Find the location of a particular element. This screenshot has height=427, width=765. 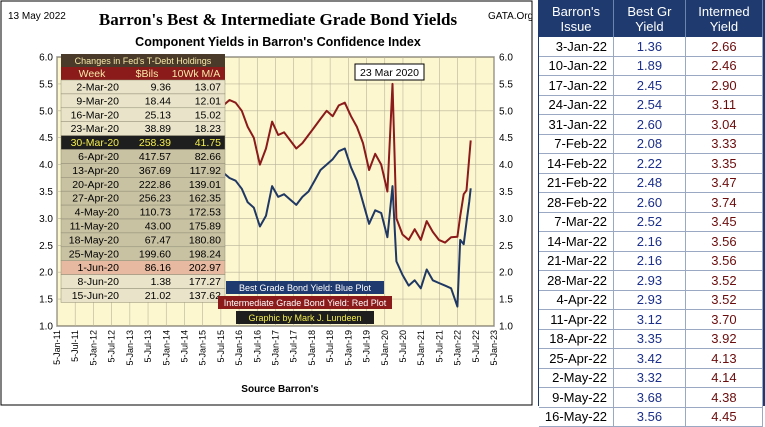

table-row: 21-Mar-22 2.16 3.56 is located at coordinates (651, 261).